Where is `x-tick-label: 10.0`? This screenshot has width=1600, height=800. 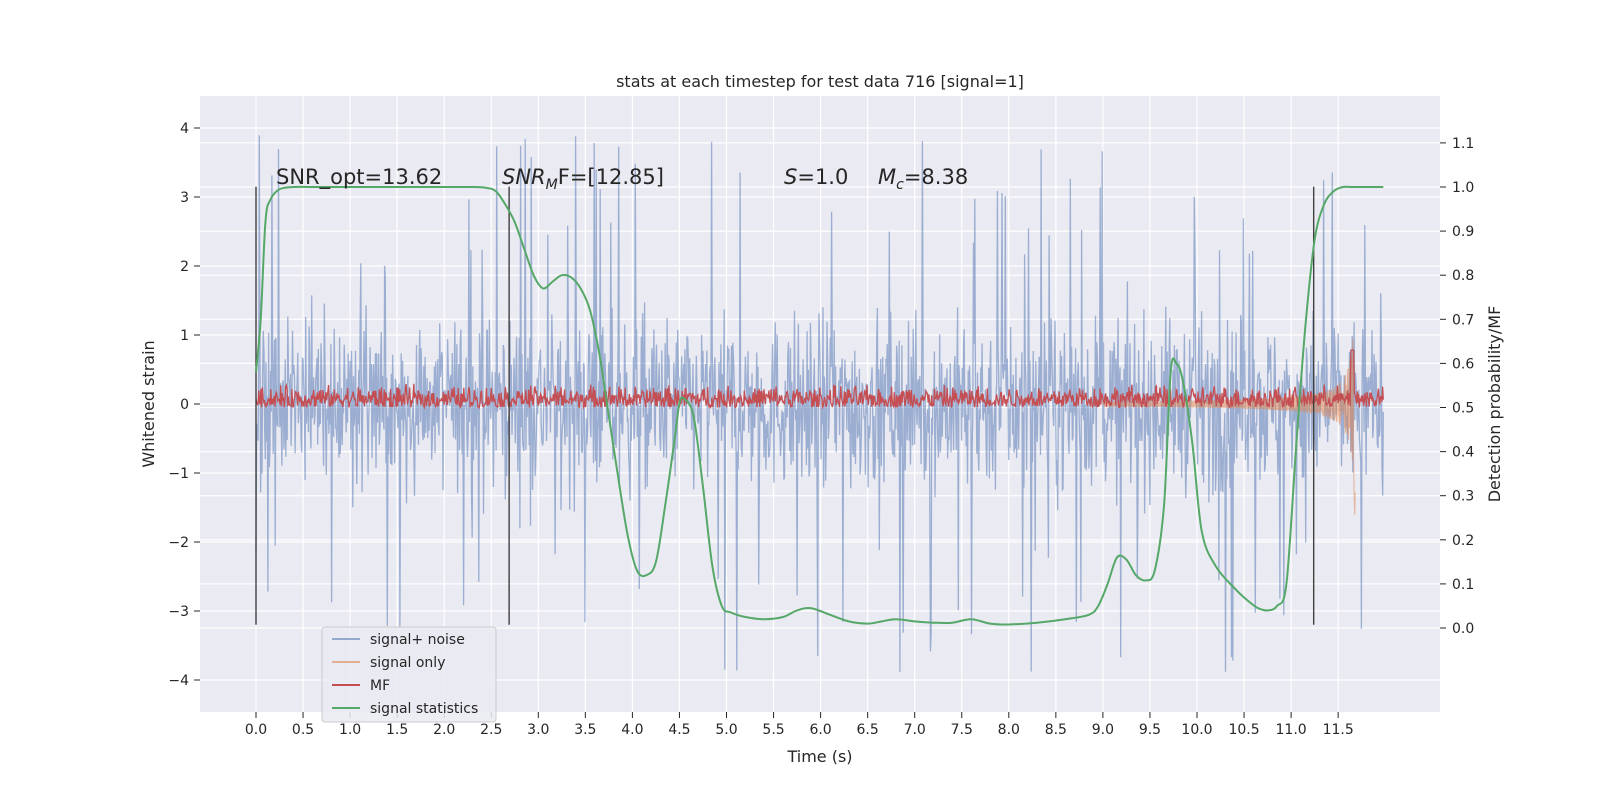 x-tick-label: 10.0 is located at coordinates (1196, 730).